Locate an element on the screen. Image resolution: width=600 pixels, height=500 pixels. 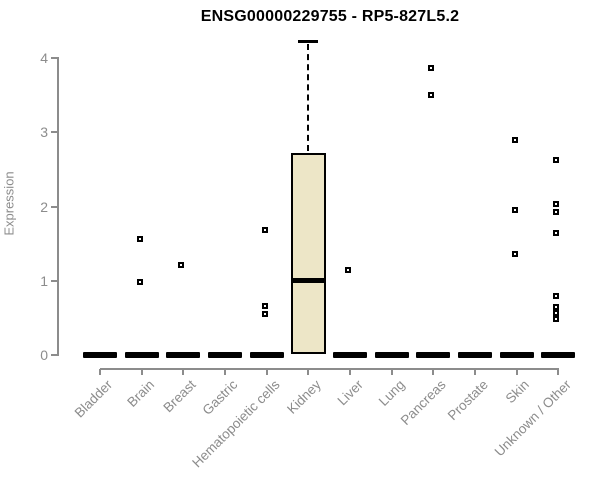
y-axis-label: Expression is located at coordinates (9, 203).